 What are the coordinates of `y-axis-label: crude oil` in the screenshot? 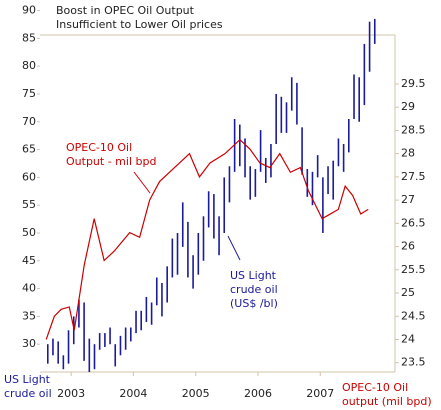 It's located at (28, 393).